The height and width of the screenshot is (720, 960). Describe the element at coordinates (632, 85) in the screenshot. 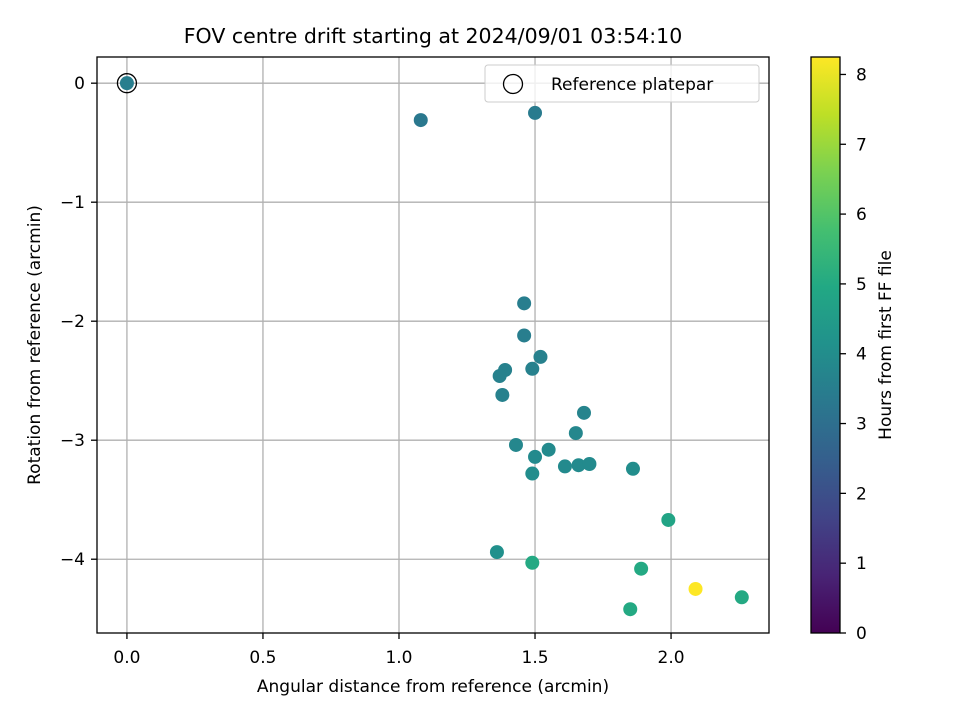

I see `legend-label: Reference platepar` at that location.